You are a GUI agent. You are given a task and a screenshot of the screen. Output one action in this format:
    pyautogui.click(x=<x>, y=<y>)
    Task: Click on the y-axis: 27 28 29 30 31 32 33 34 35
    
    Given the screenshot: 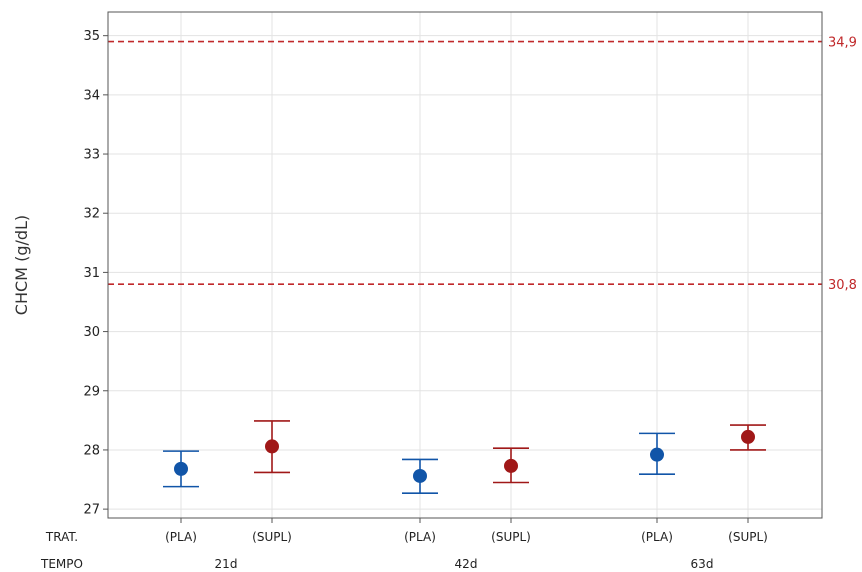 What is the action you would take?
    pyautogui.click(x=95, y=273)
    